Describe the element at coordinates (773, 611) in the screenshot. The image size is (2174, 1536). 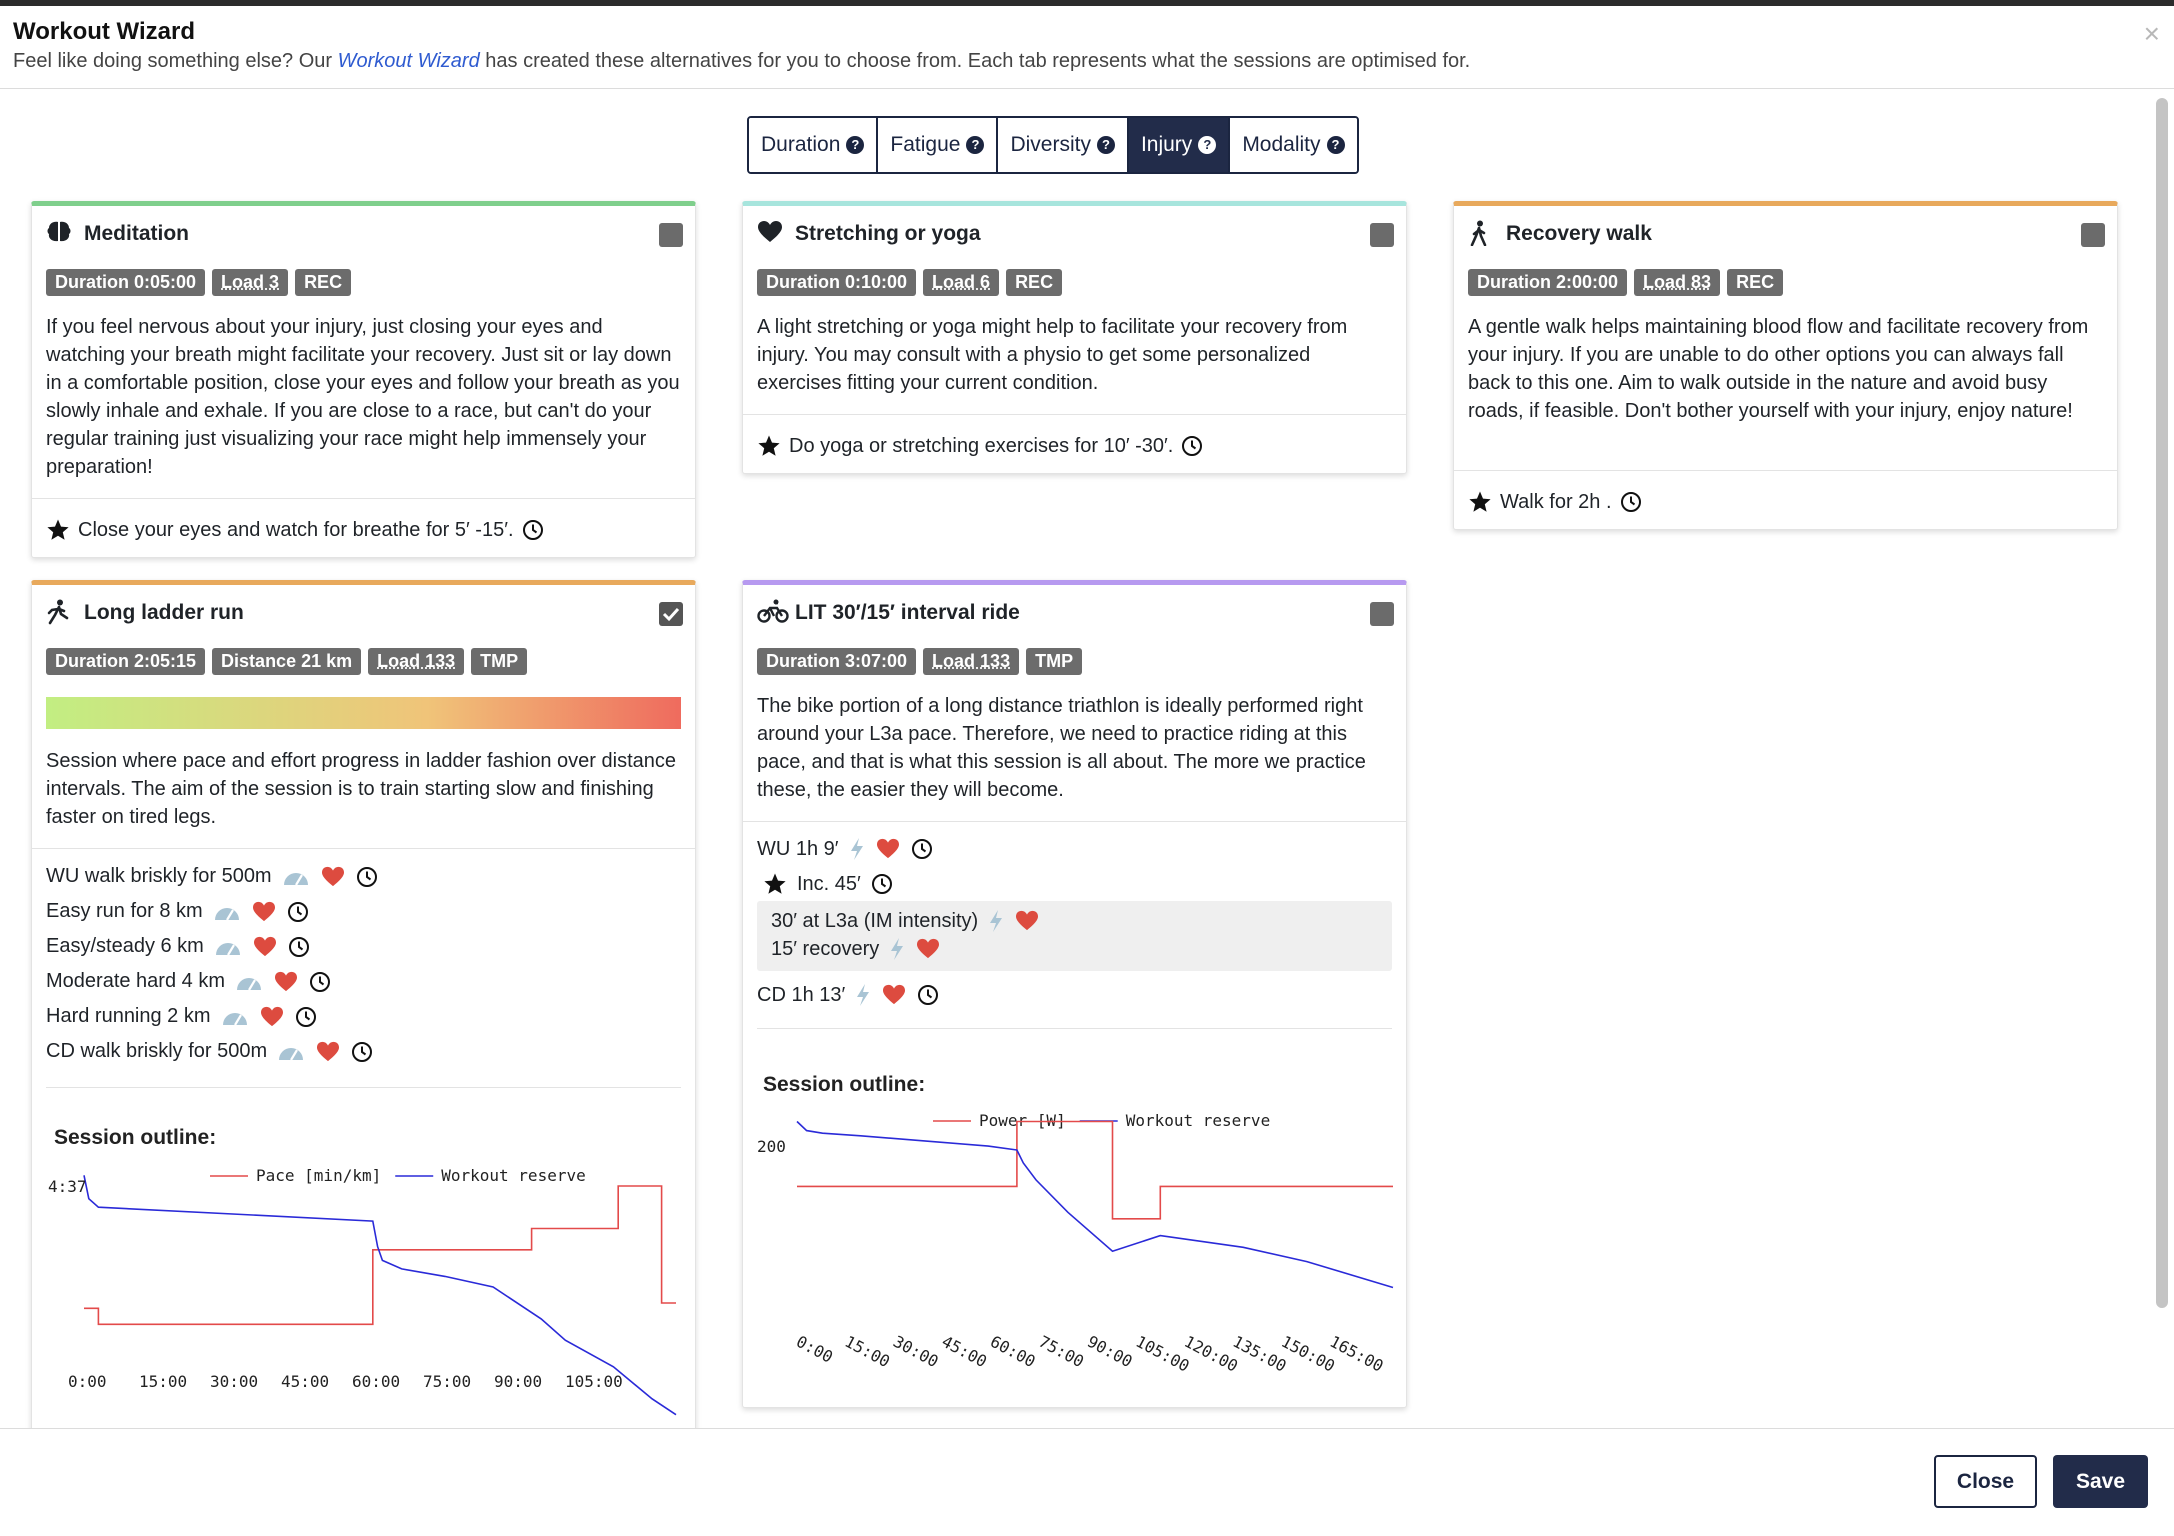
I see `bicycle-icon` at that location.